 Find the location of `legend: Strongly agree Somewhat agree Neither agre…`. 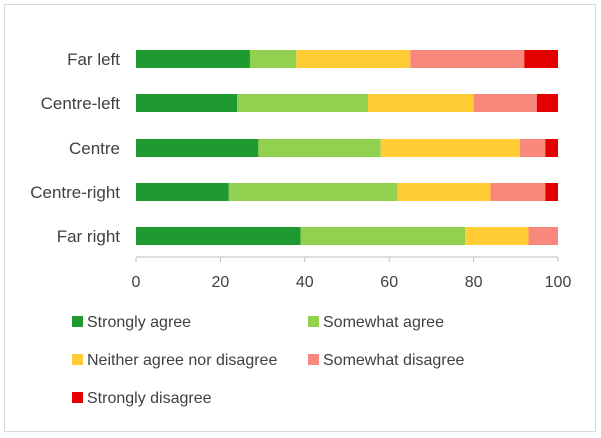

legend: Strongly agree Somewhat agree Neither agre… is located at coordinates (268, 360).